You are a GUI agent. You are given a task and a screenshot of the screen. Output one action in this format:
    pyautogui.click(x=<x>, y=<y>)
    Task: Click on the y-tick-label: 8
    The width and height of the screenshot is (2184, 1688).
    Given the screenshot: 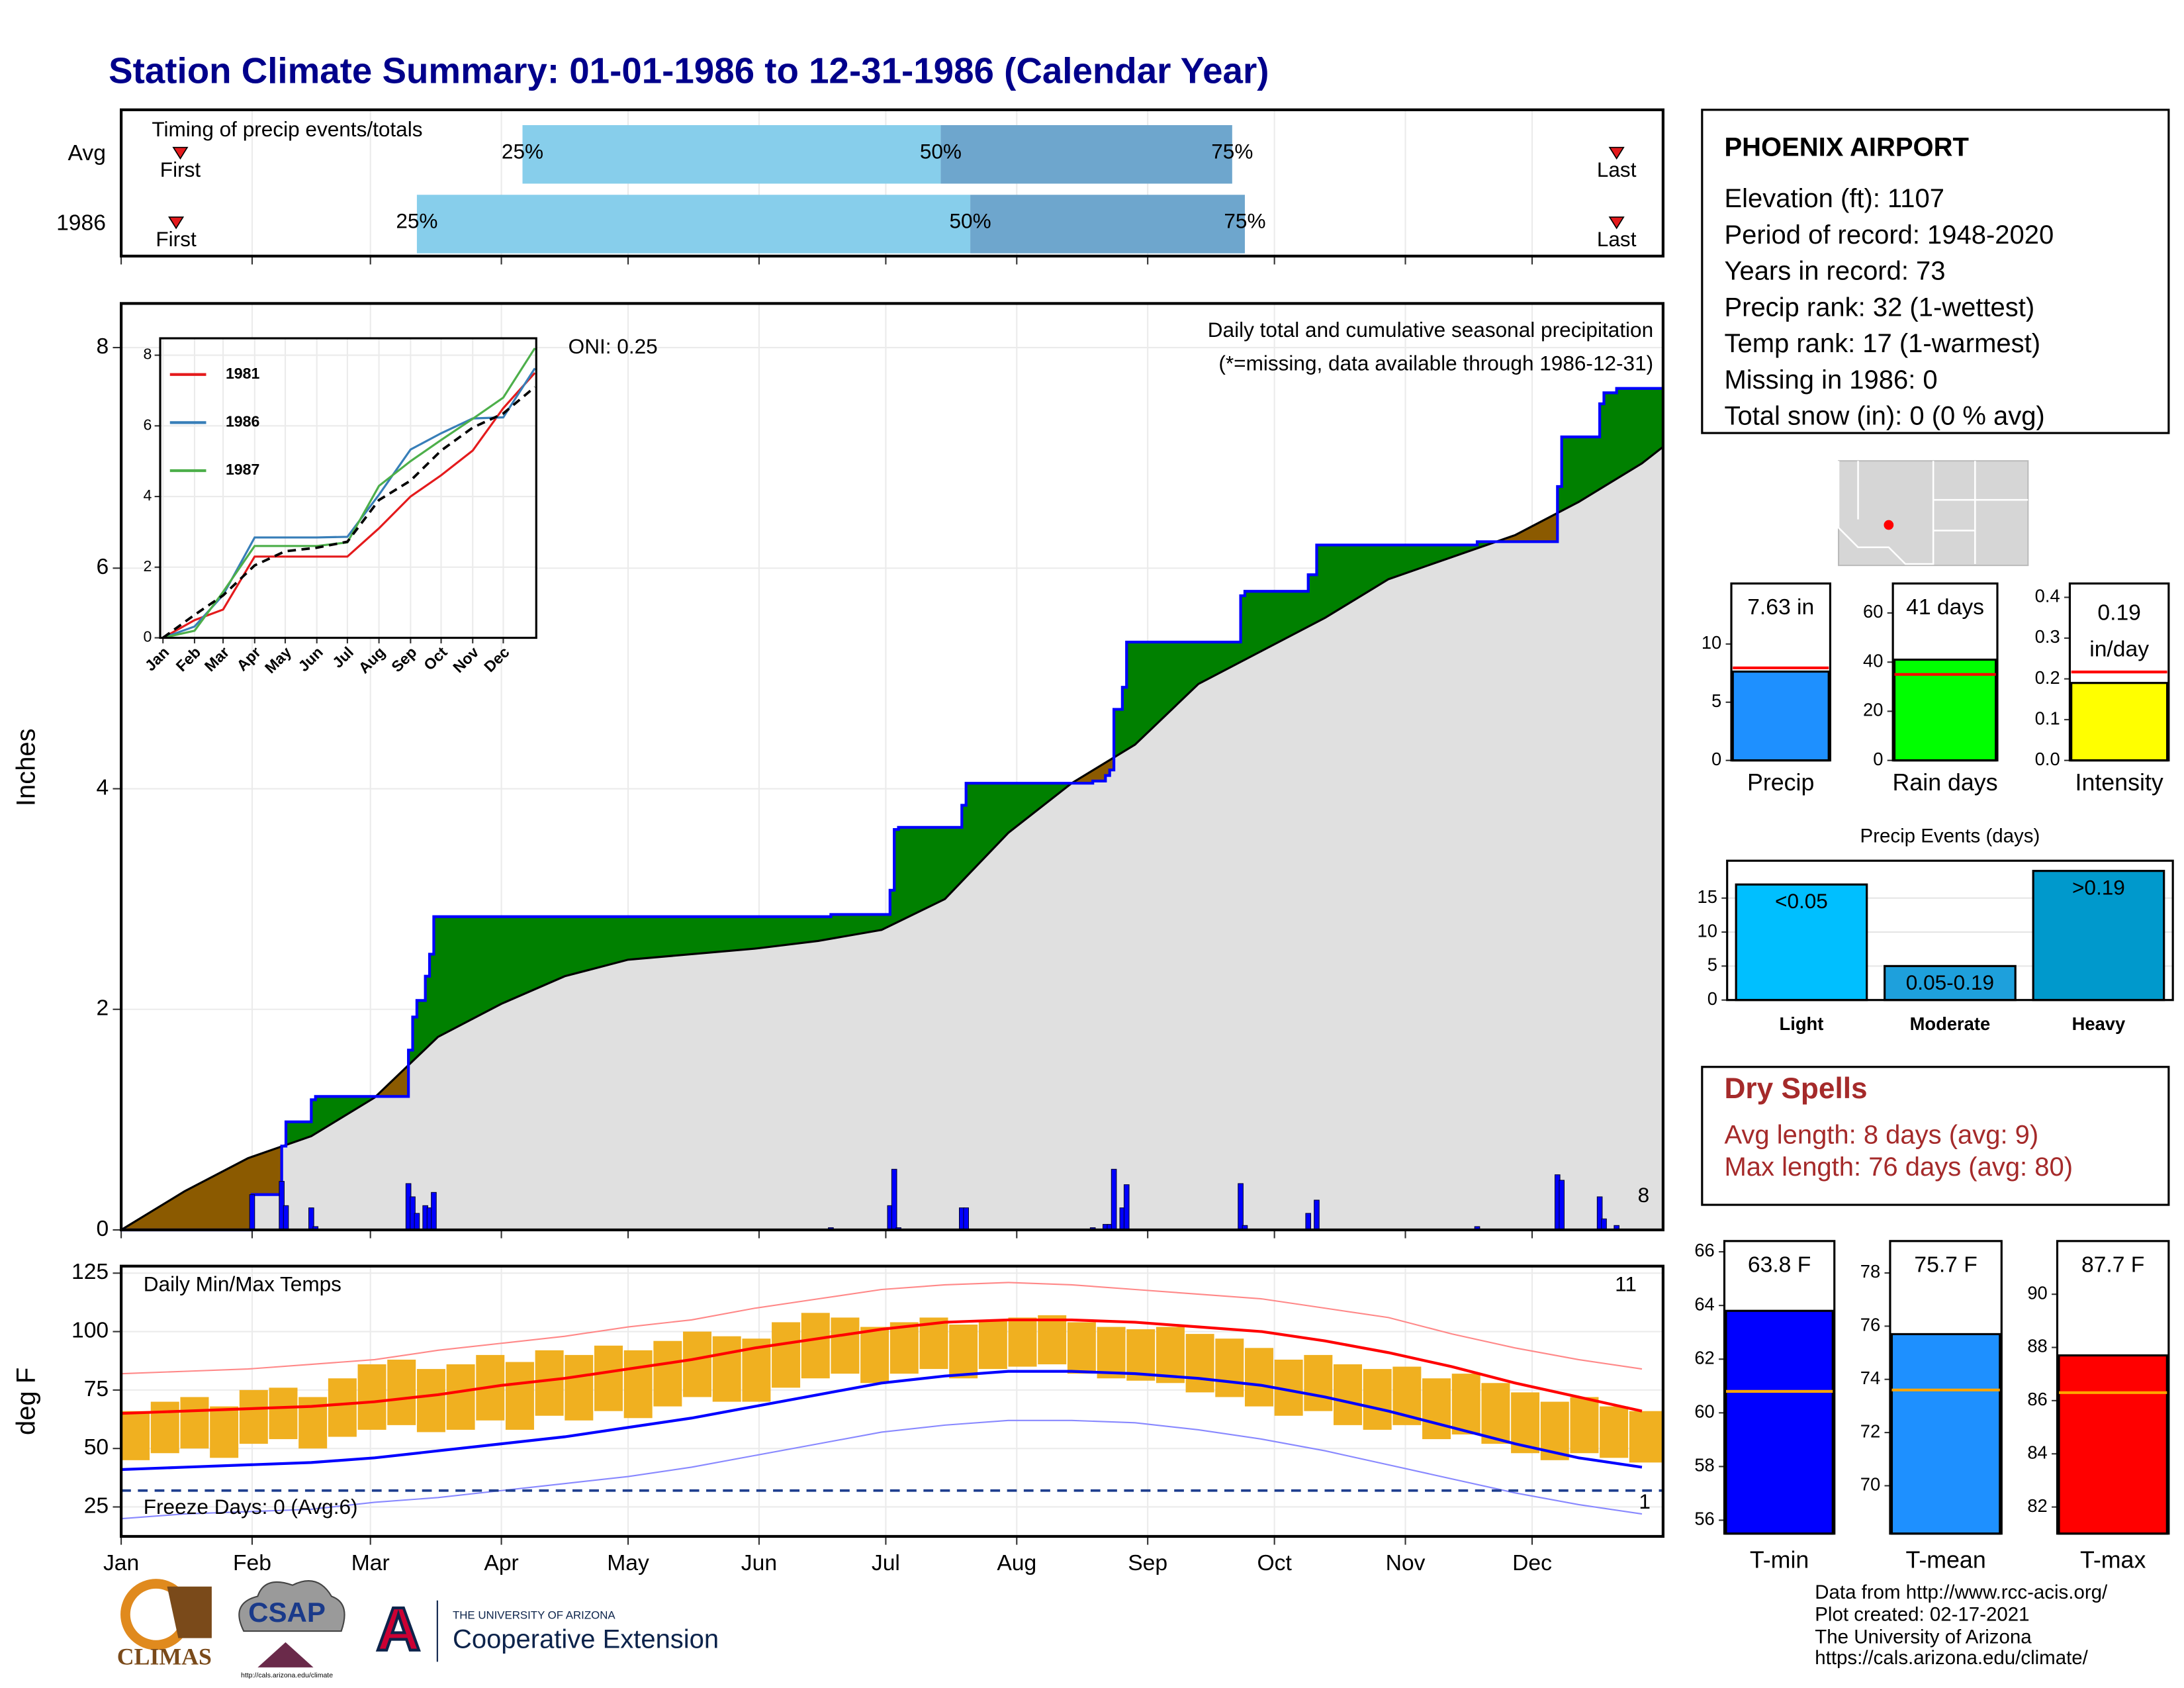 What is the action you would take?
    pyautogui.click(x=103, y=346)
    